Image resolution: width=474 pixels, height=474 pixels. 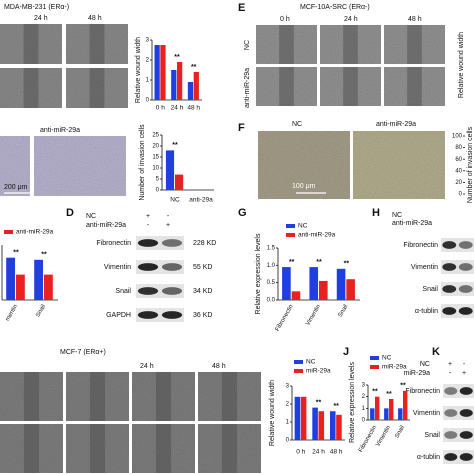 What do you see at coordinates (285, 19) in the screenshot?
I see `time-label: 0 h` at bounding box center [285, 19].